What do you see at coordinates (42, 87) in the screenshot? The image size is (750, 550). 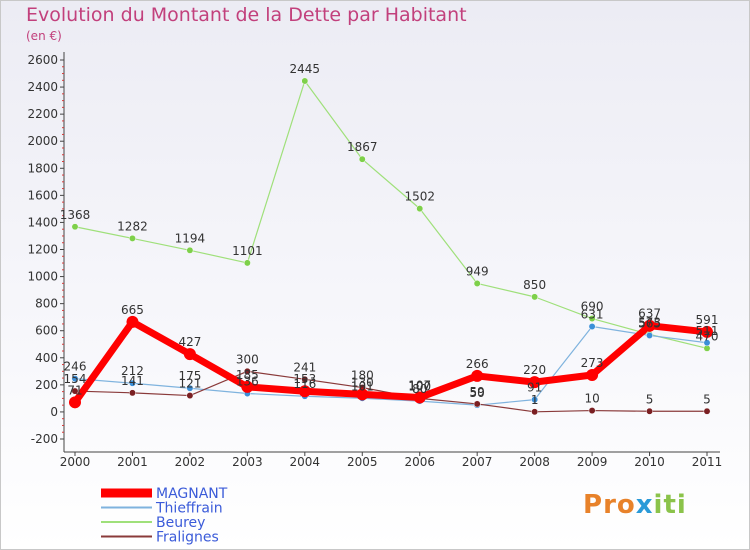 I see `y-tick-label: 2400` at bounding box center [42, 87].